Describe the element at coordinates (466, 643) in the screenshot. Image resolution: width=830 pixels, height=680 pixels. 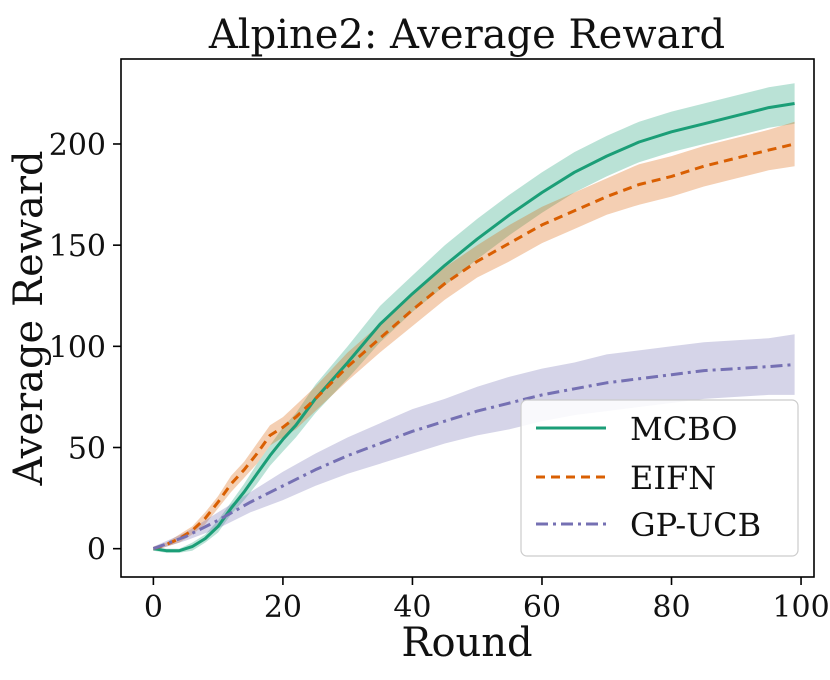
I see `x-axis-label: Round` at that location.